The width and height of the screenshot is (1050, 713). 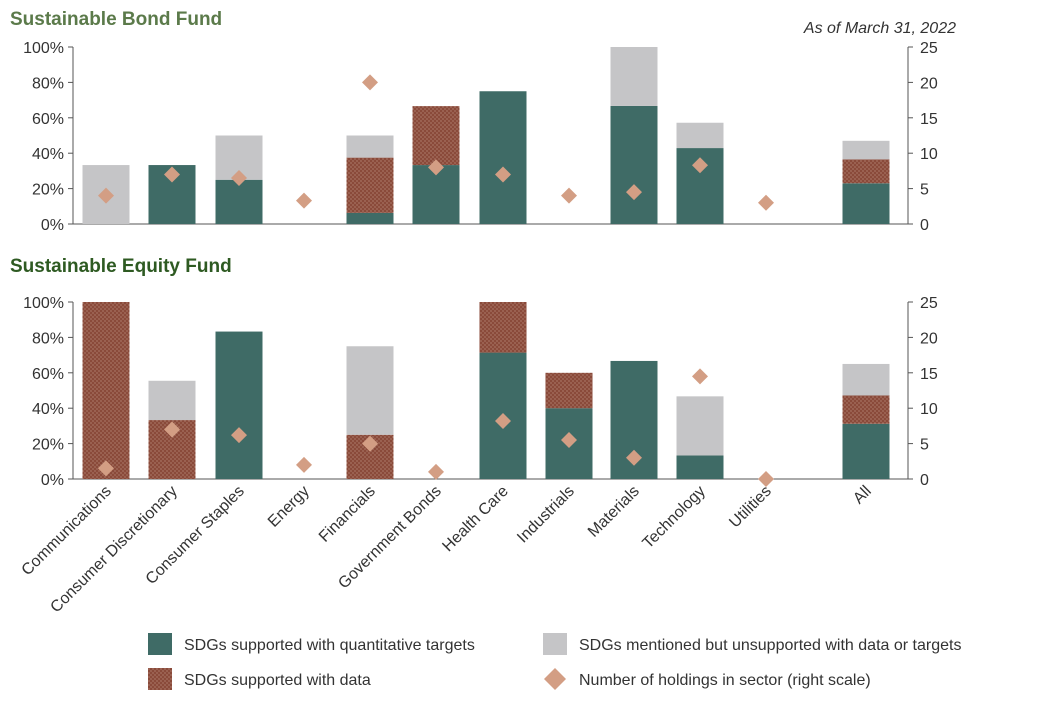 I want to click on category-label: Health Care, so click(x=475, y=519).